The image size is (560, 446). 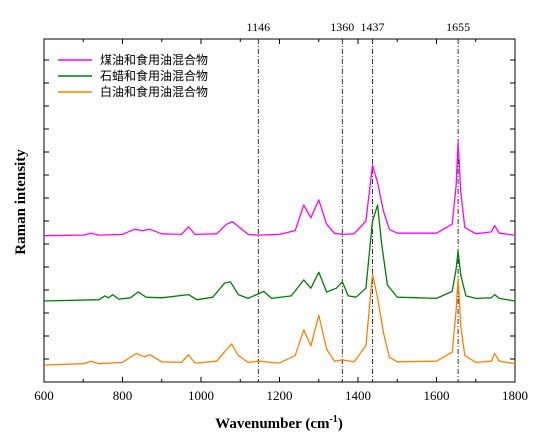 I want to click on reference-label-1360: 1360, so click(x=342, y=27).